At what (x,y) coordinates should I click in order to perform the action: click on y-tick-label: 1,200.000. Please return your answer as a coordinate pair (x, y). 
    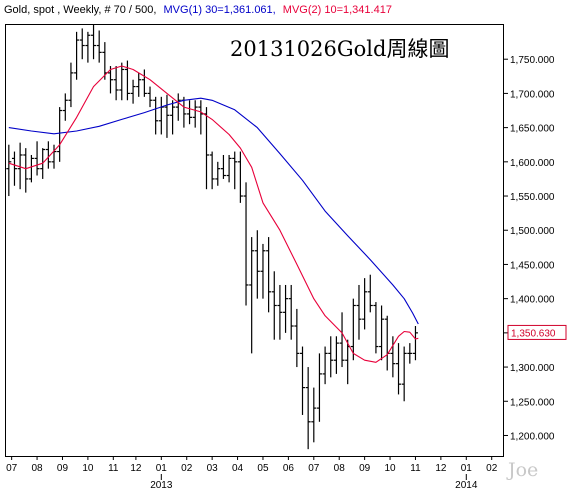
    Looking at the image, I should click on (532, 436).